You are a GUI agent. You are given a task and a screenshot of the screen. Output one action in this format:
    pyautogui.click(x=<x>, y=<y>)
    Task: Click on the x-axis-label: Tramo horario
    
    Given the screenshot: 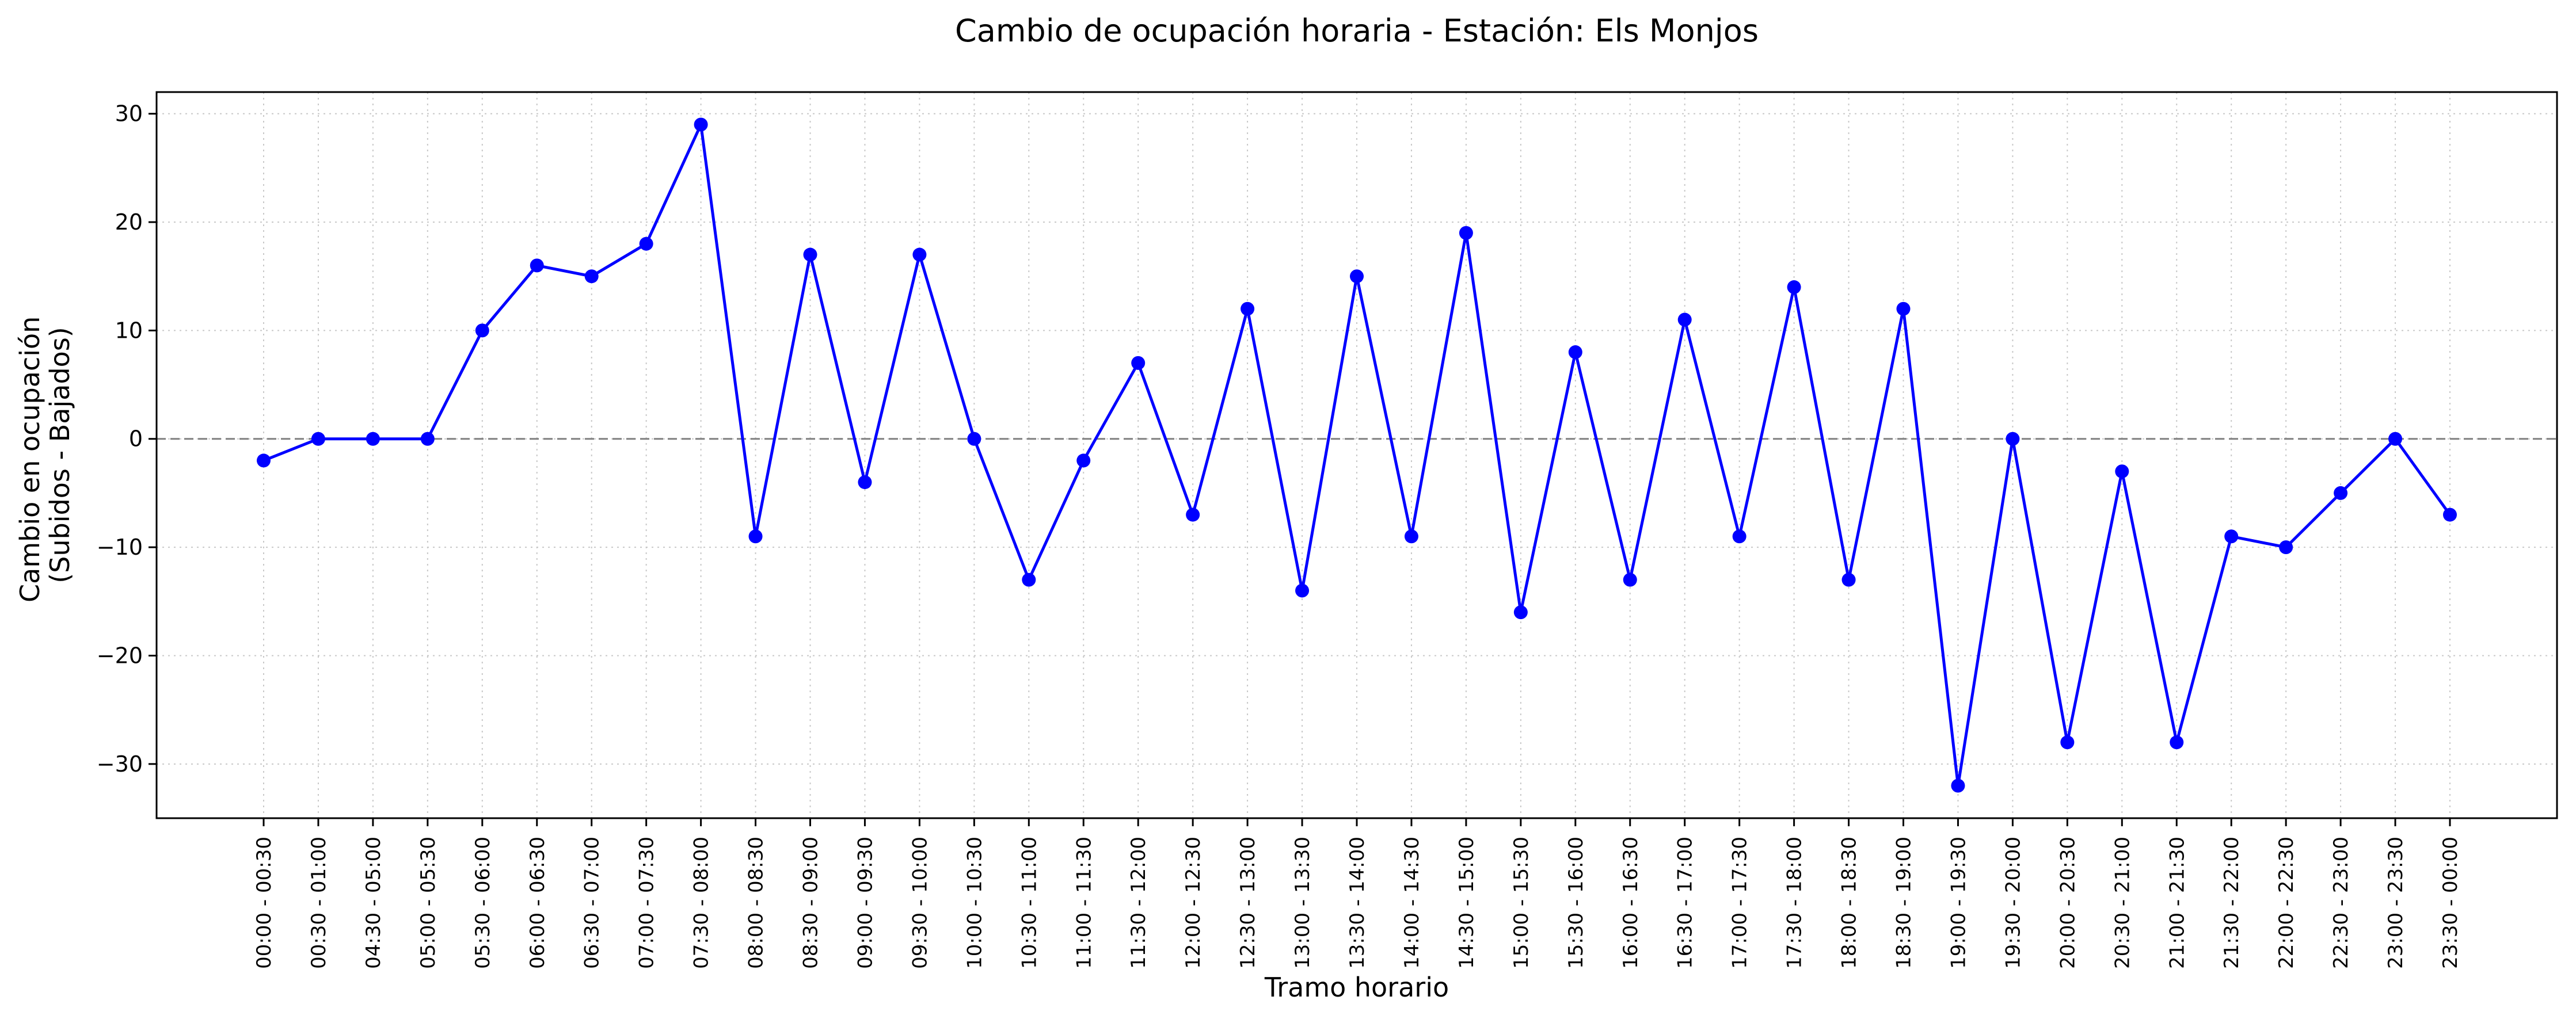 What is the action you would take?
    pyautogui.click(x=1357, y=987)
    